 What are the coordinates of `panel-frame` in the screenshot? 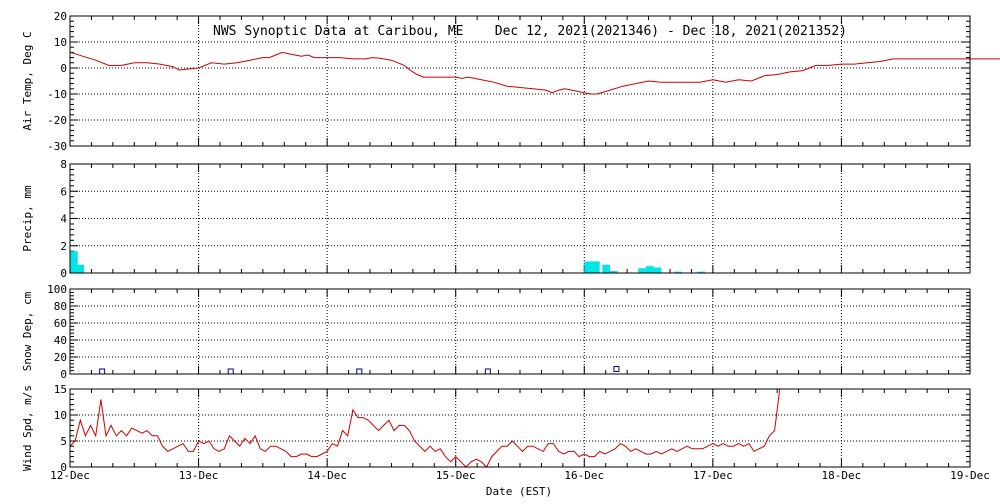 It's located at (520, 428).